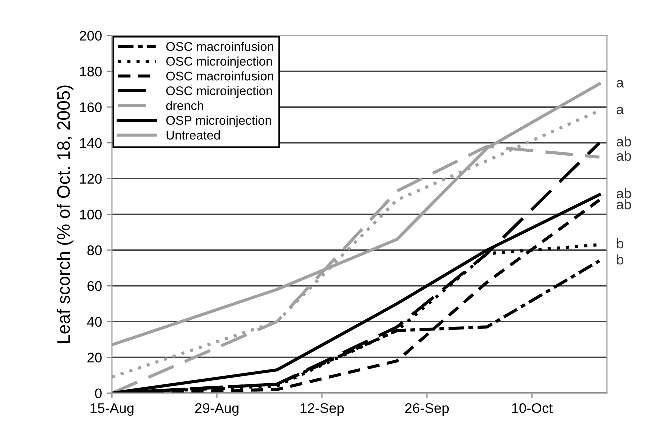 Image resolution: width=660 pixels, height=447 pixels. What do you see at coordinates (91, 36) in the screenshot?
I see `y-tick-label: 200` at bounding box center [91, 36].